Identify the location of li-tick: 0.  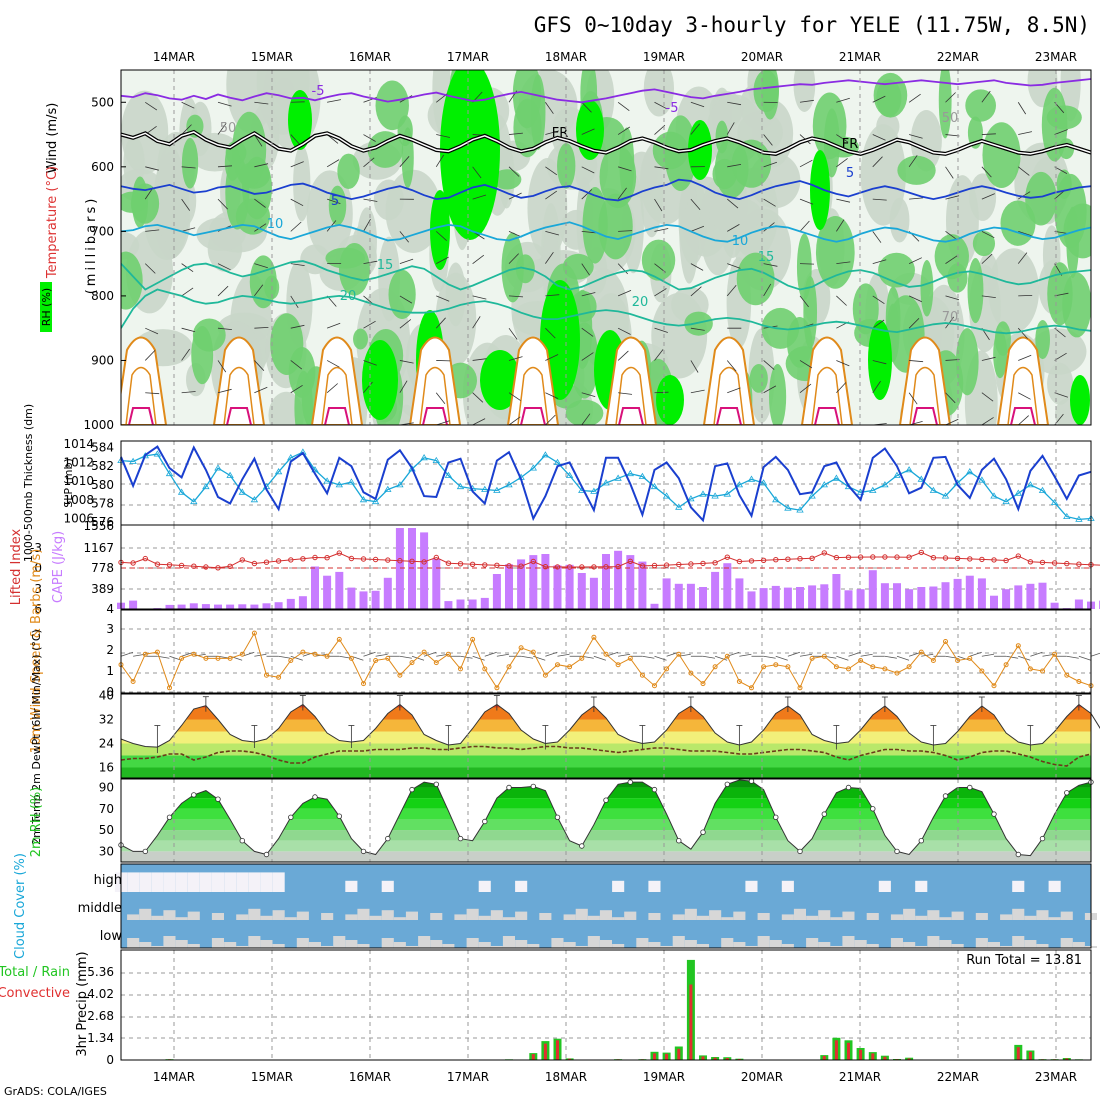
(38, 568).